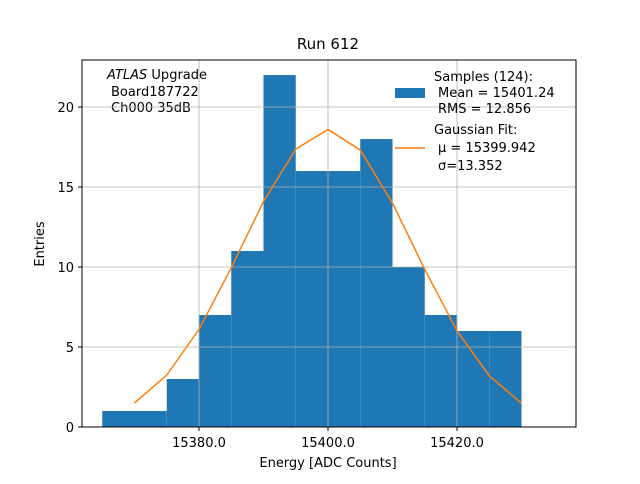 This screenshot has height=484, width=640. I want to click on x-tick-label: 15380.0, so click(199, 443).